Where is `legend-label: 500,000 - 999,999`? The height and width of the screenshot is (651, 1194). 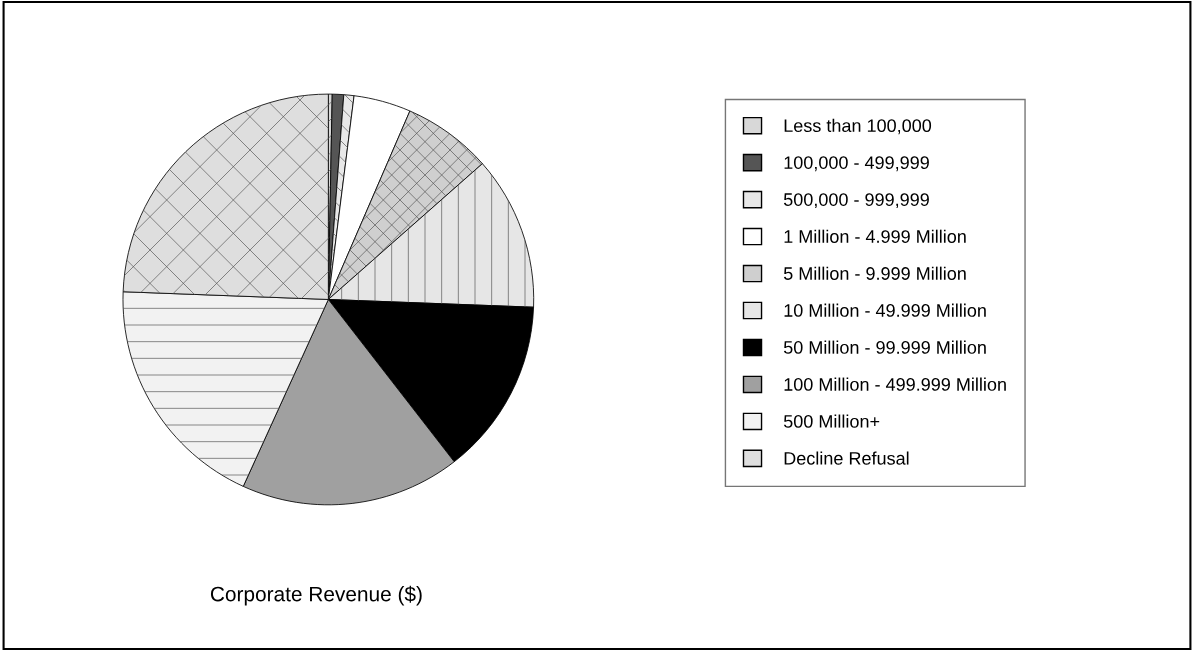
legend-label: 500,000 - 999,999 is located at coordinates (856, 201).